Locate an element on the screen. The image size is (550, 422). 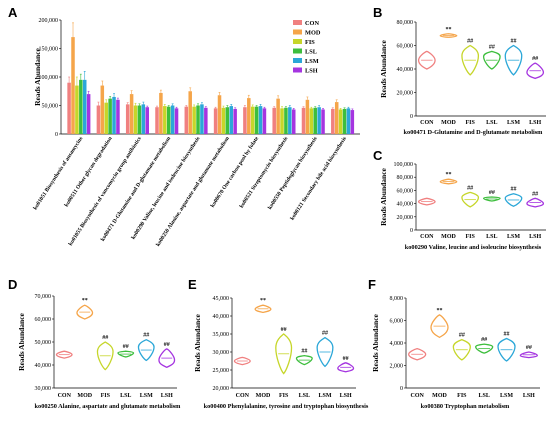
y-tick-label: 45,000 is located at coordinates (221, 299).